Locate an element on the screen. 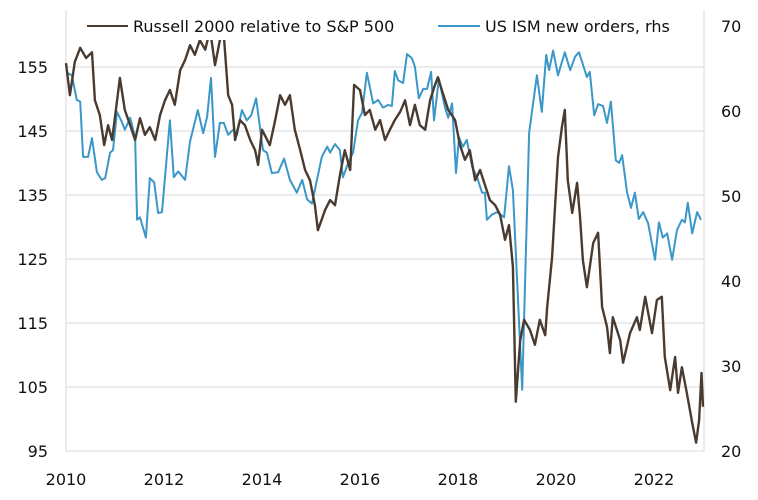  y-left-tick-label: 95 is located at coordinates (38, 451).